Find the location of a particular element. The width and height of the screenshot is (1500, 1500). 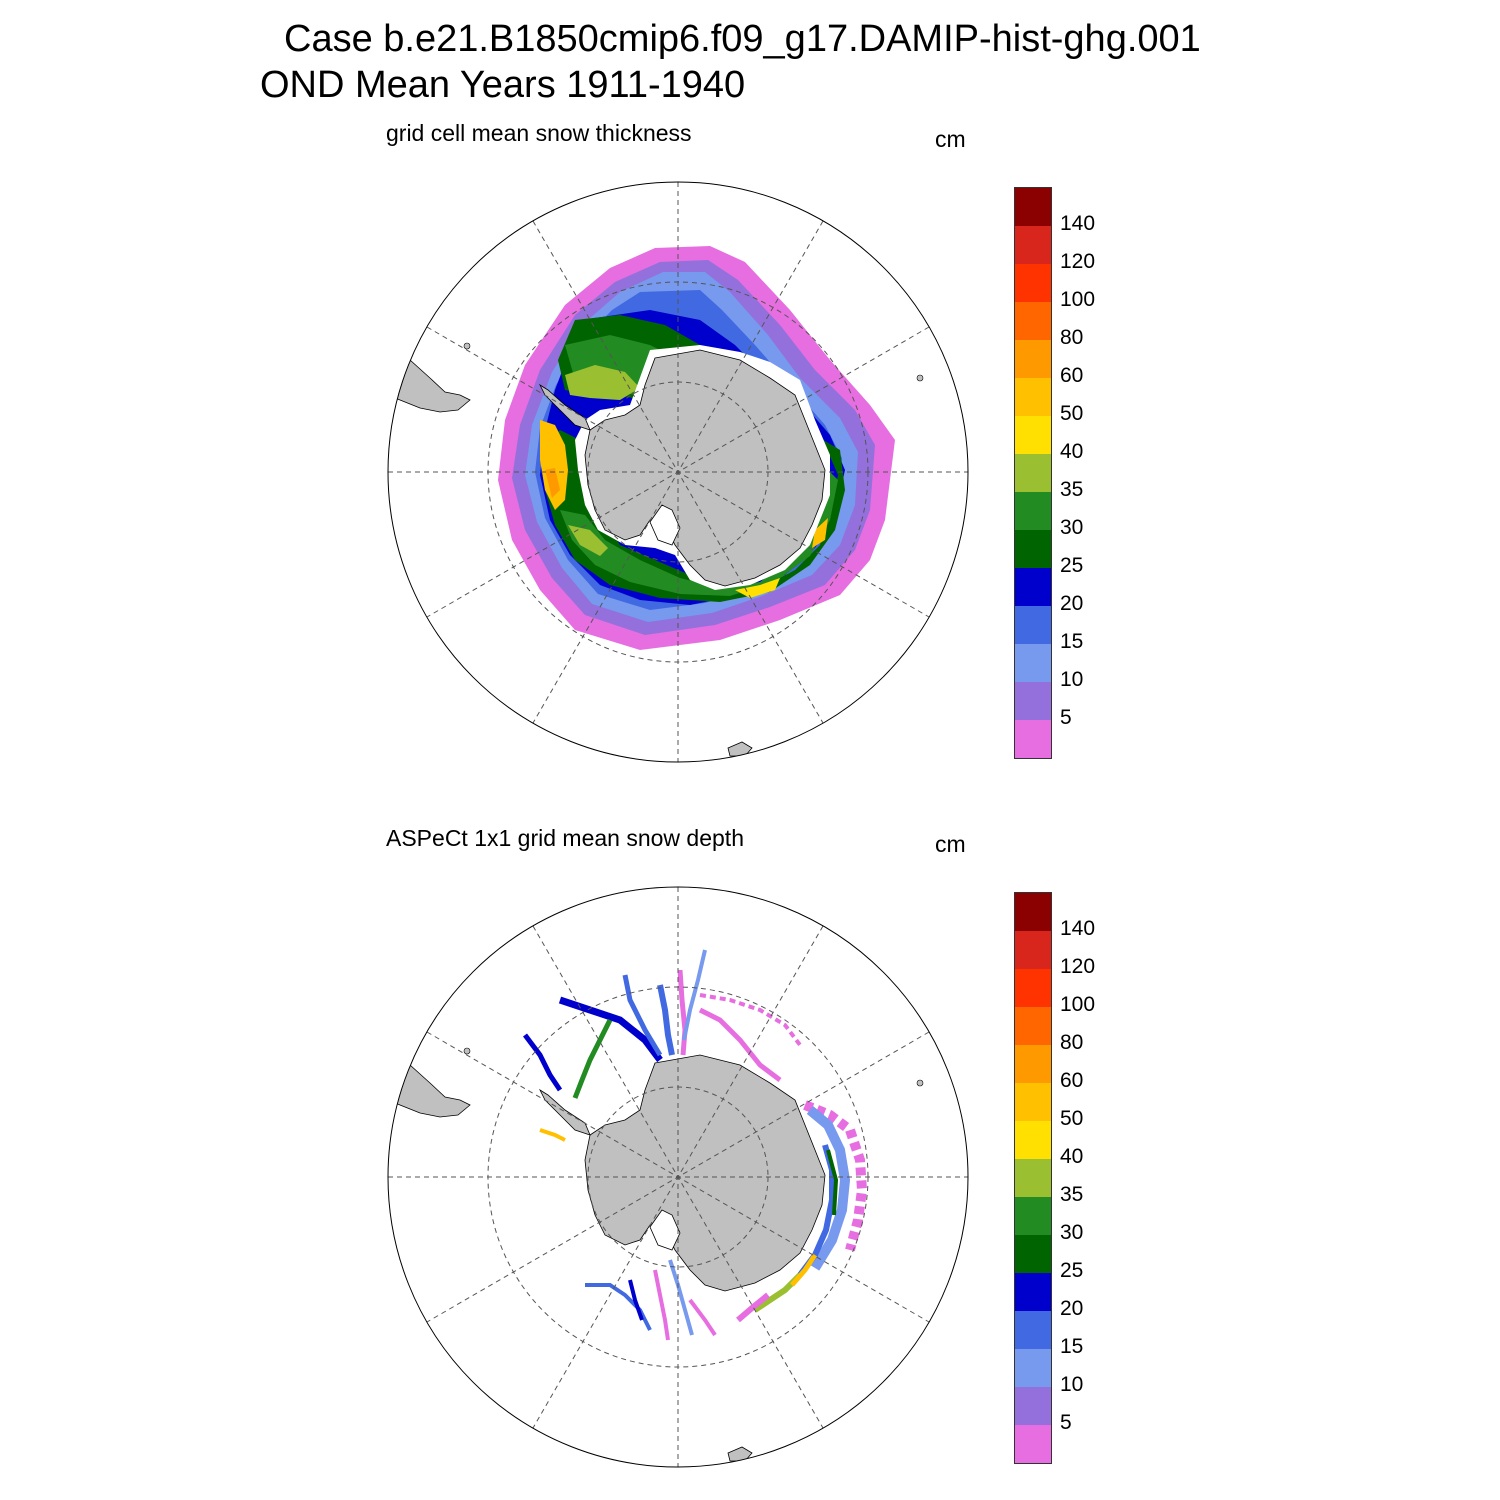

snow-band-50-peninsula is located at coordinates (554, 465).